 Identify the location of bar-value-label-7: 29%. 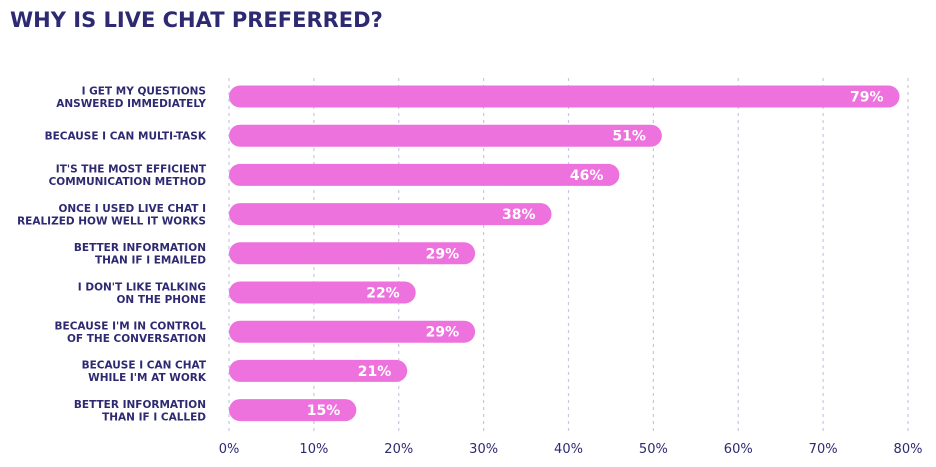
(443, 333).